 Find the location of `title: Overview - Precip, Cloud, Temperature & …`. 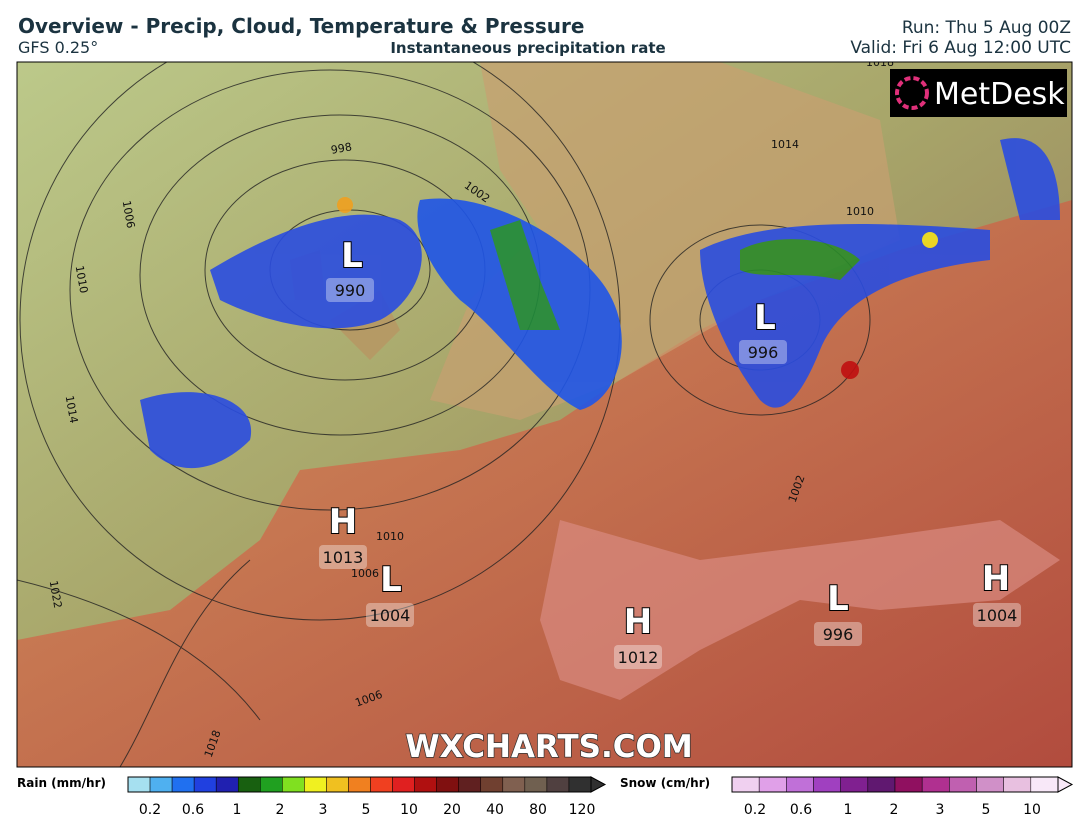

title: Overview - Precip, Cloud, Temperature & … is located at coordinates (301, 26).